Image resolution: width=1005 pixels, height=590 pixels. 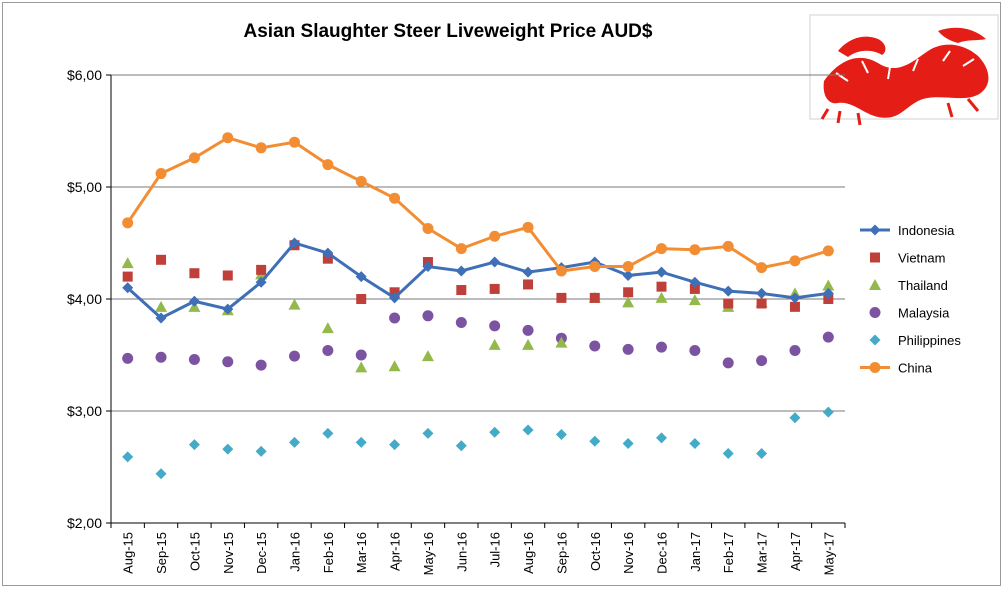 I want to click on x-tick-label: Dec-15, so click(x=261, y=553).